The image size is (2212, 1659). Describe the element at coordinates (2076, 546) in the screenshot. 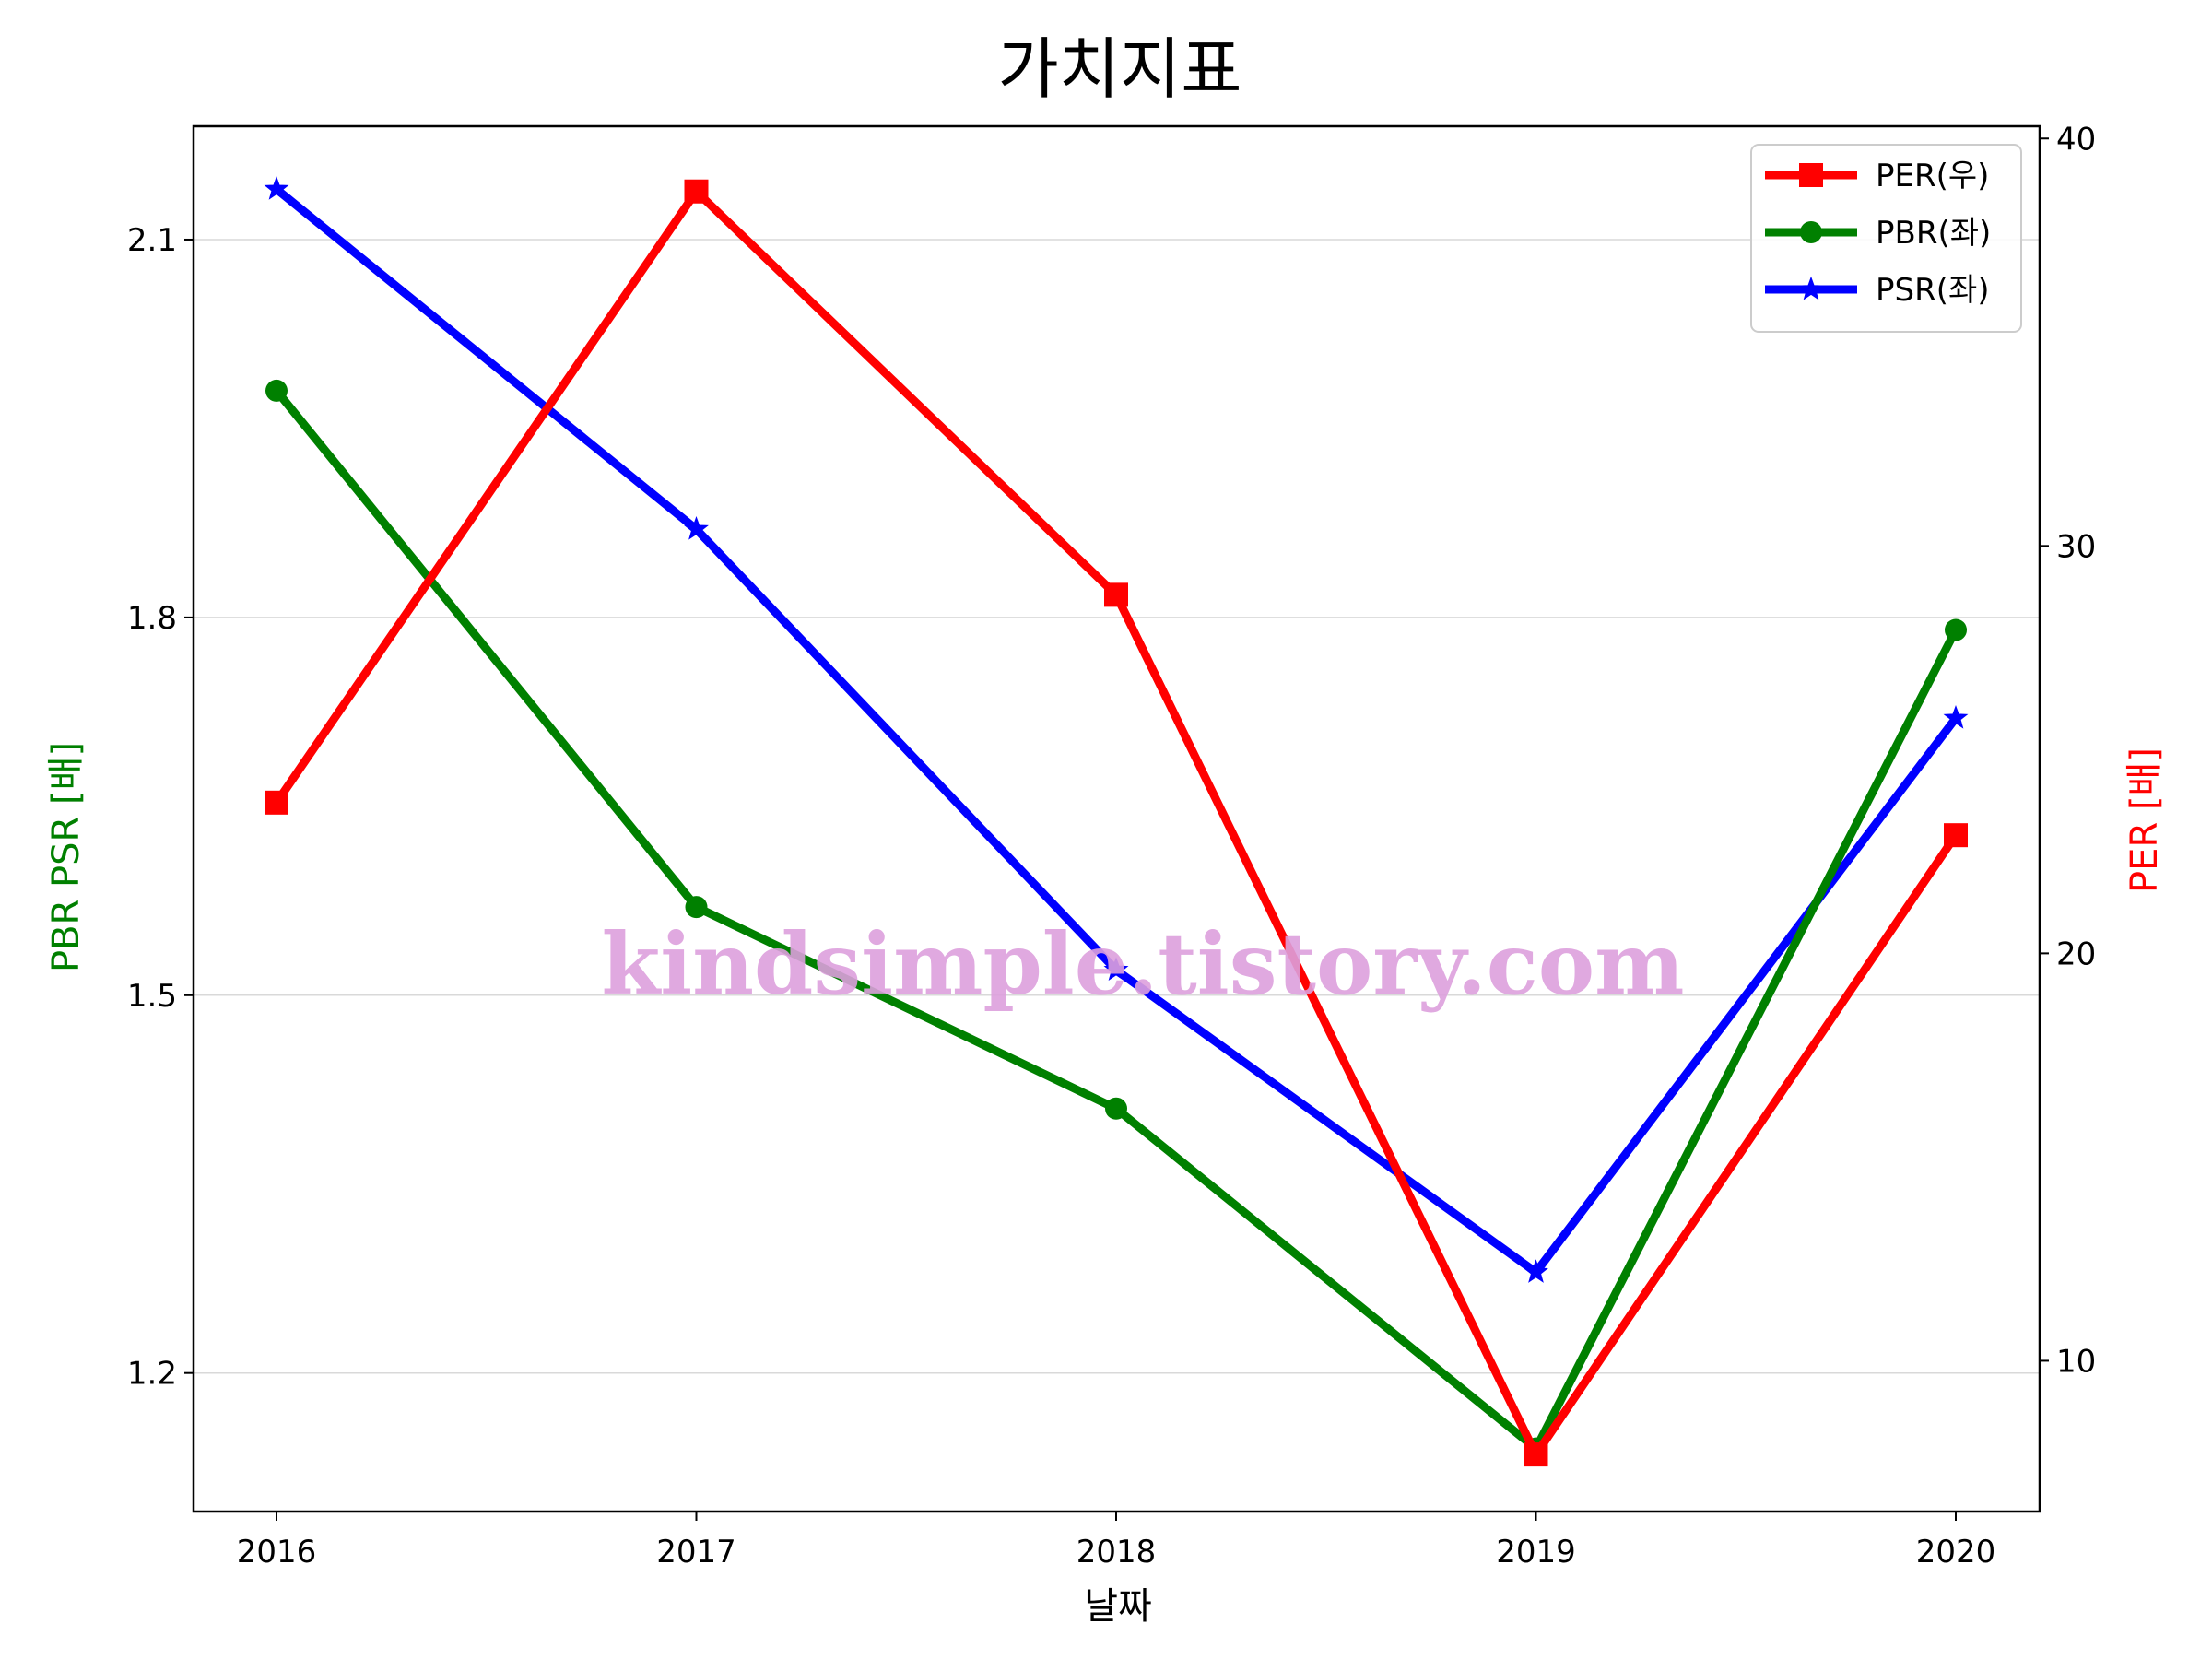

I see `right-y-tick-label: 30` at that location.